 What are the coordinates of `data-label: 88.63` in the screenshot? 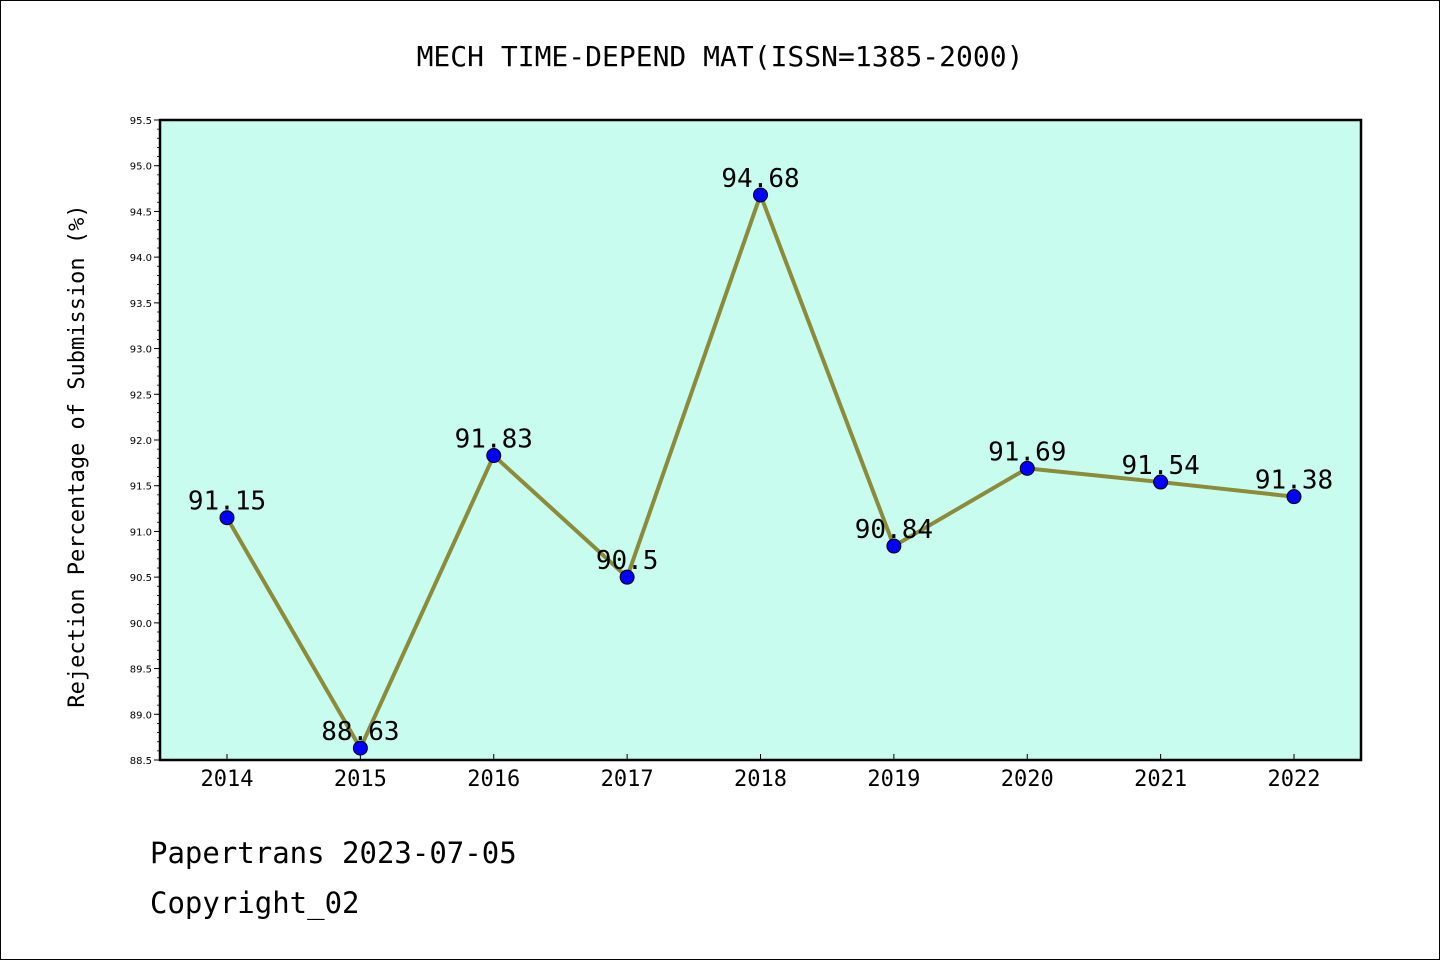 It's located at (360, 732).